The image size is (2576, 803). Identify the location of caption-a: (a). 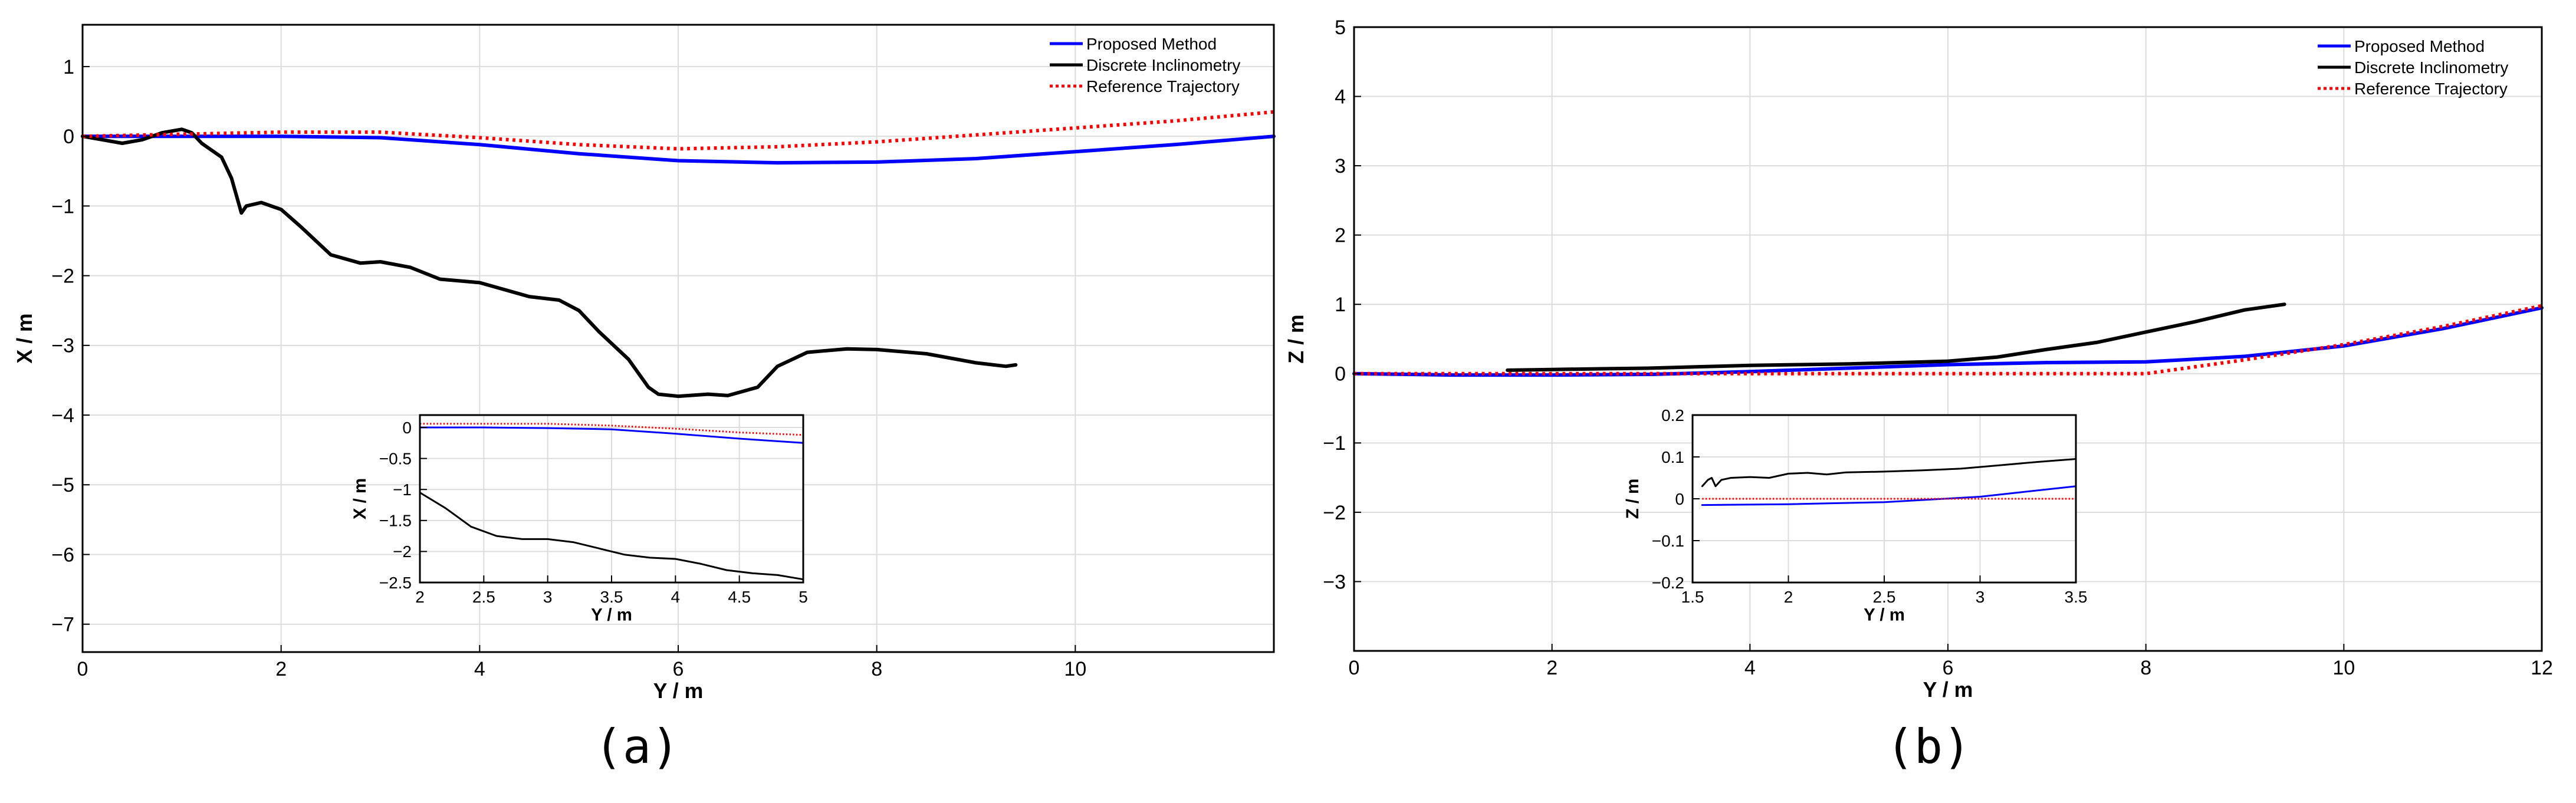
(637, 747).